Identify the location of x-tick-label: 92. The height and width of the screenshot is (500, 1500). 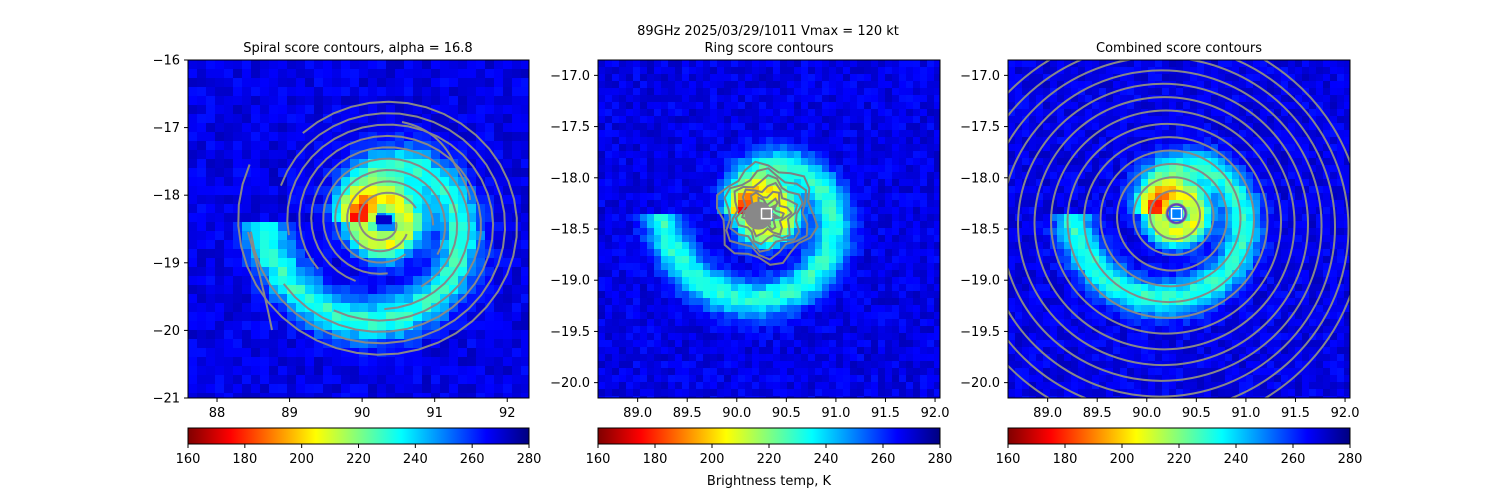
(507, 413).